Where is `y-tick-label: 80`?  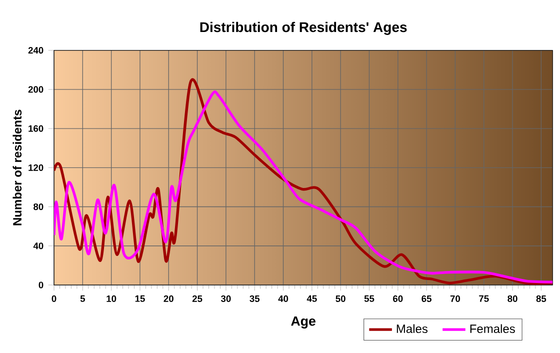 y-tick-label: 80 is located at coordinates (39, 206).